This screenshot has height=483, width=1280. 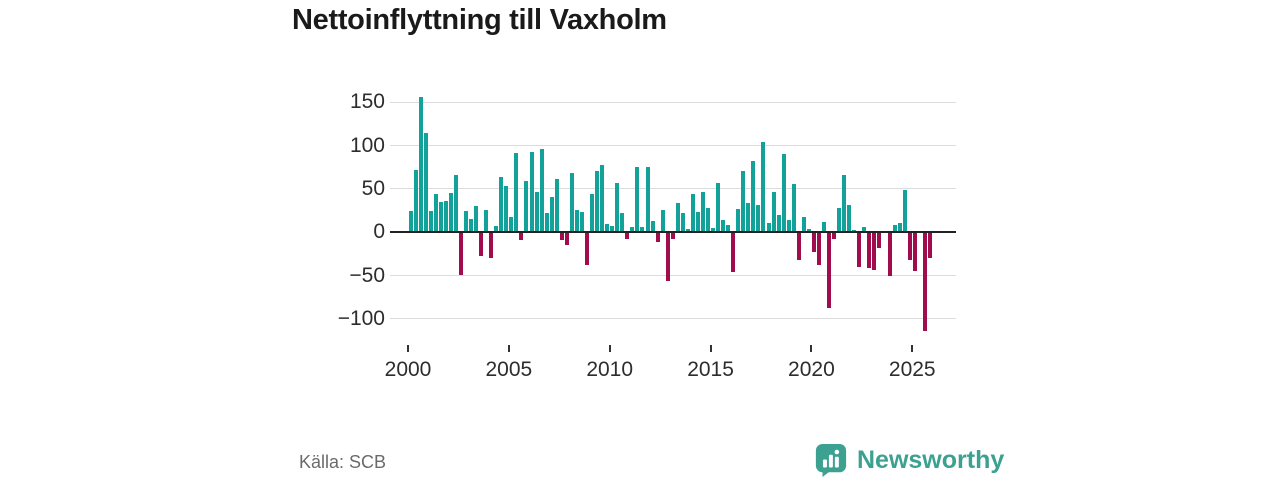 I want to click on y-tick-label: −50, so click(x=367, y=275).